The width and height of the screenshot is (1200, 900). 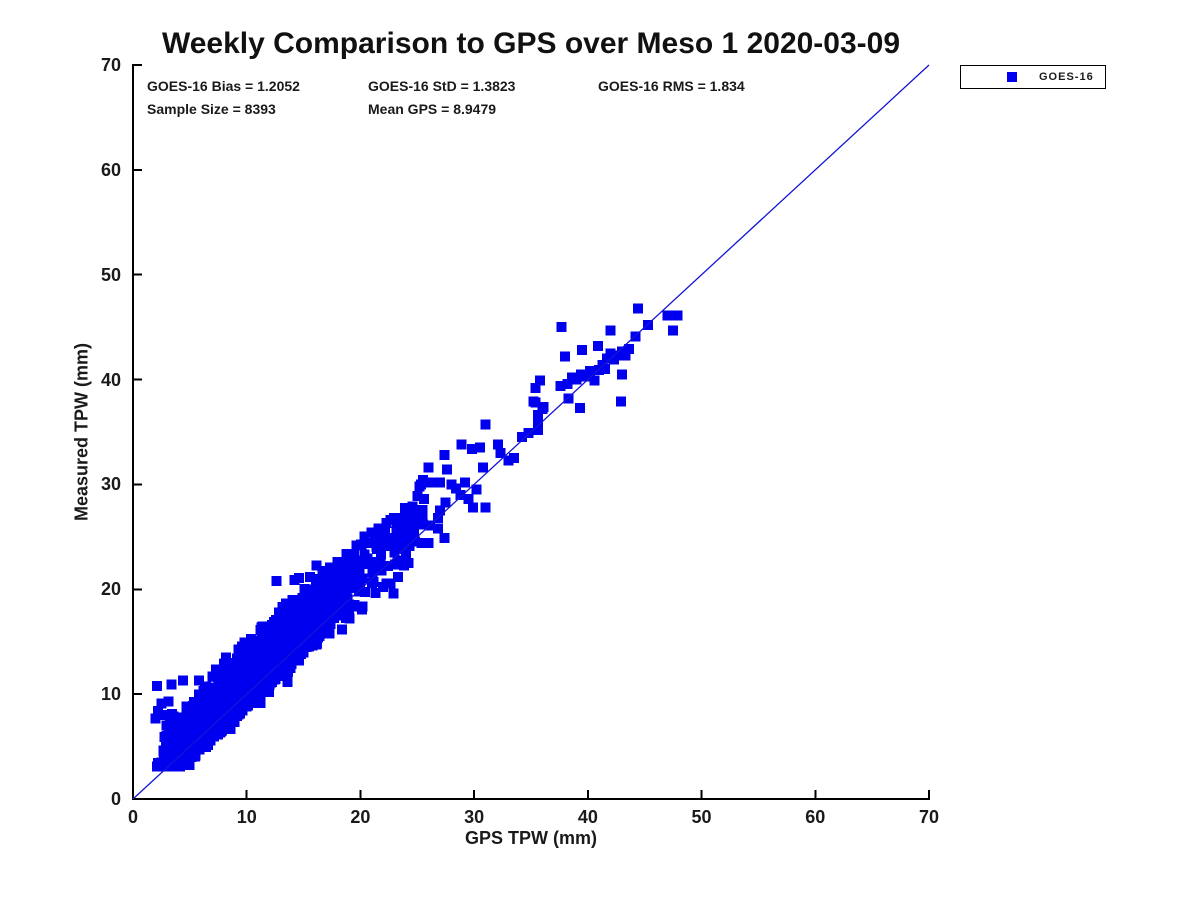 I want to click on x-axis-label: GPS TPW (mm), so click(x=530, y=838).